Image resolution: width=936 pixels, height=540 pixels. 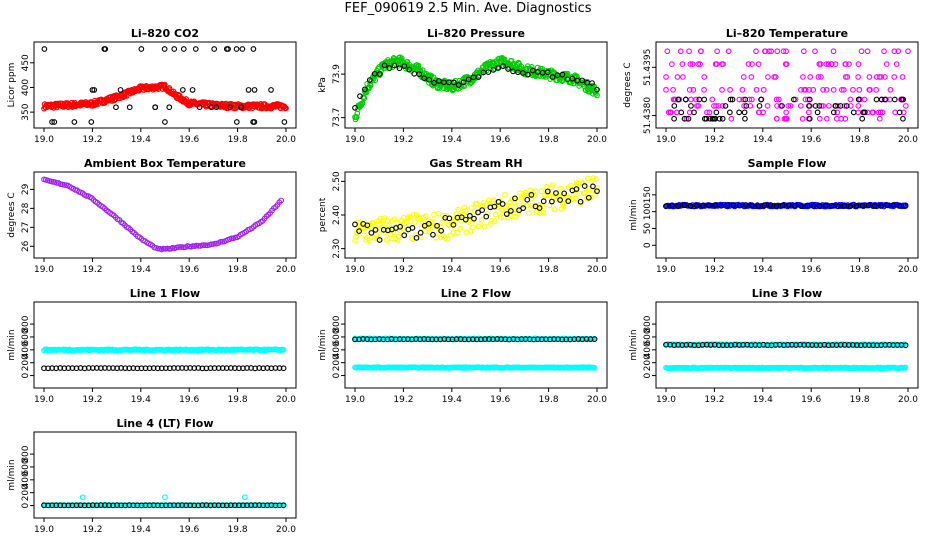 What do you see at coordinates (597, 270) in the screenshot?
I see `x-tick-label: 20.0` at bounding box center [597, 270].